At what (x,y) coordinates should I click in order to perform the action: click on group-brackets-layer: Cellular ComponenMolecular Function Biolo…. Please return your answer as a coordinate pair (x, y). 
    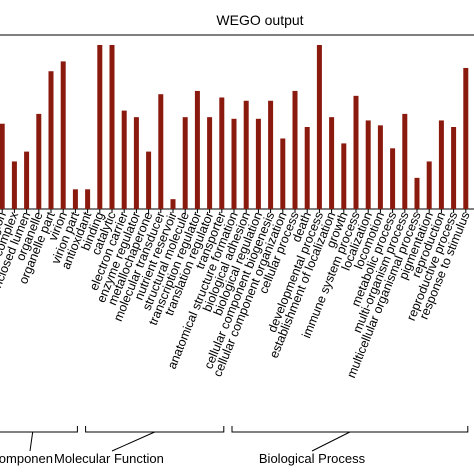
    Looking at the image, I should click on (234, 446).